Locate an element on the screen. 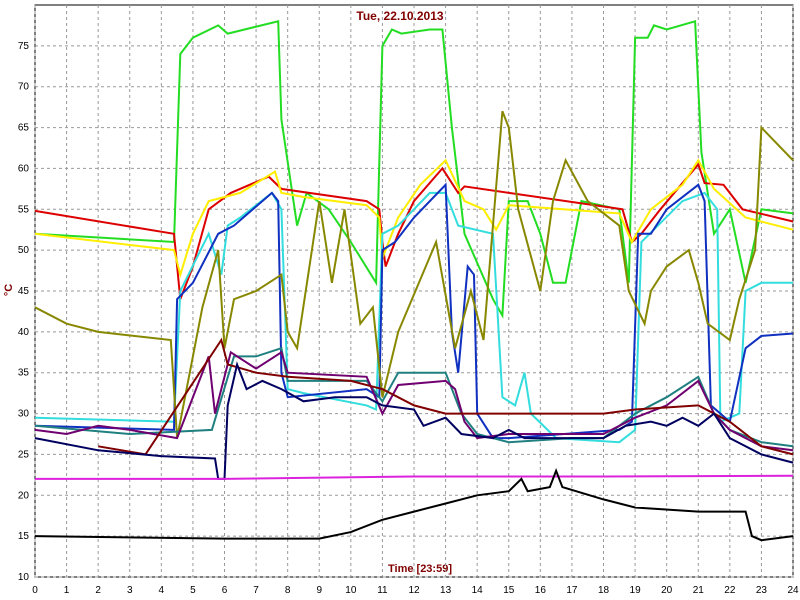 This screenshot has width=800, height=600. y-tick-label: 60 is located at coordinates (24, 168).